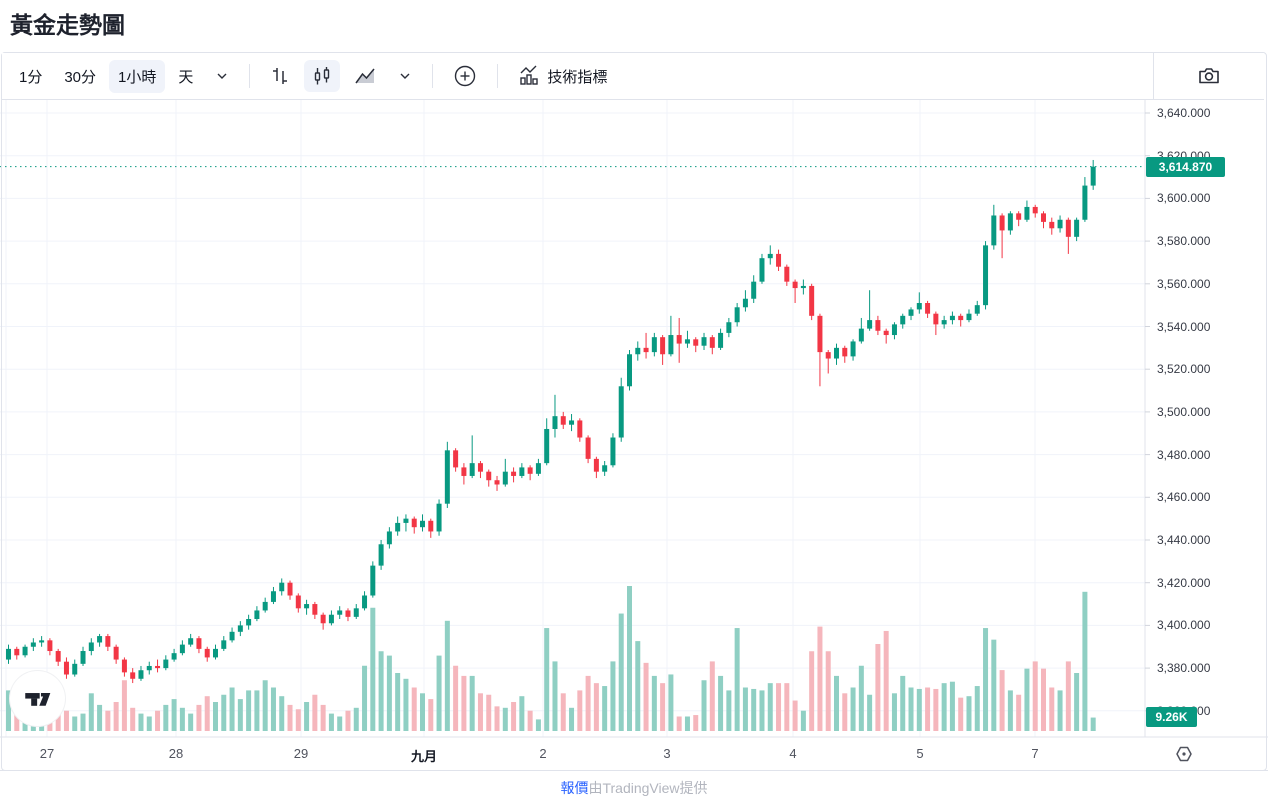 The image size is (1268, 808). I want to click on chart-style-menu-button, so click(405, 76).